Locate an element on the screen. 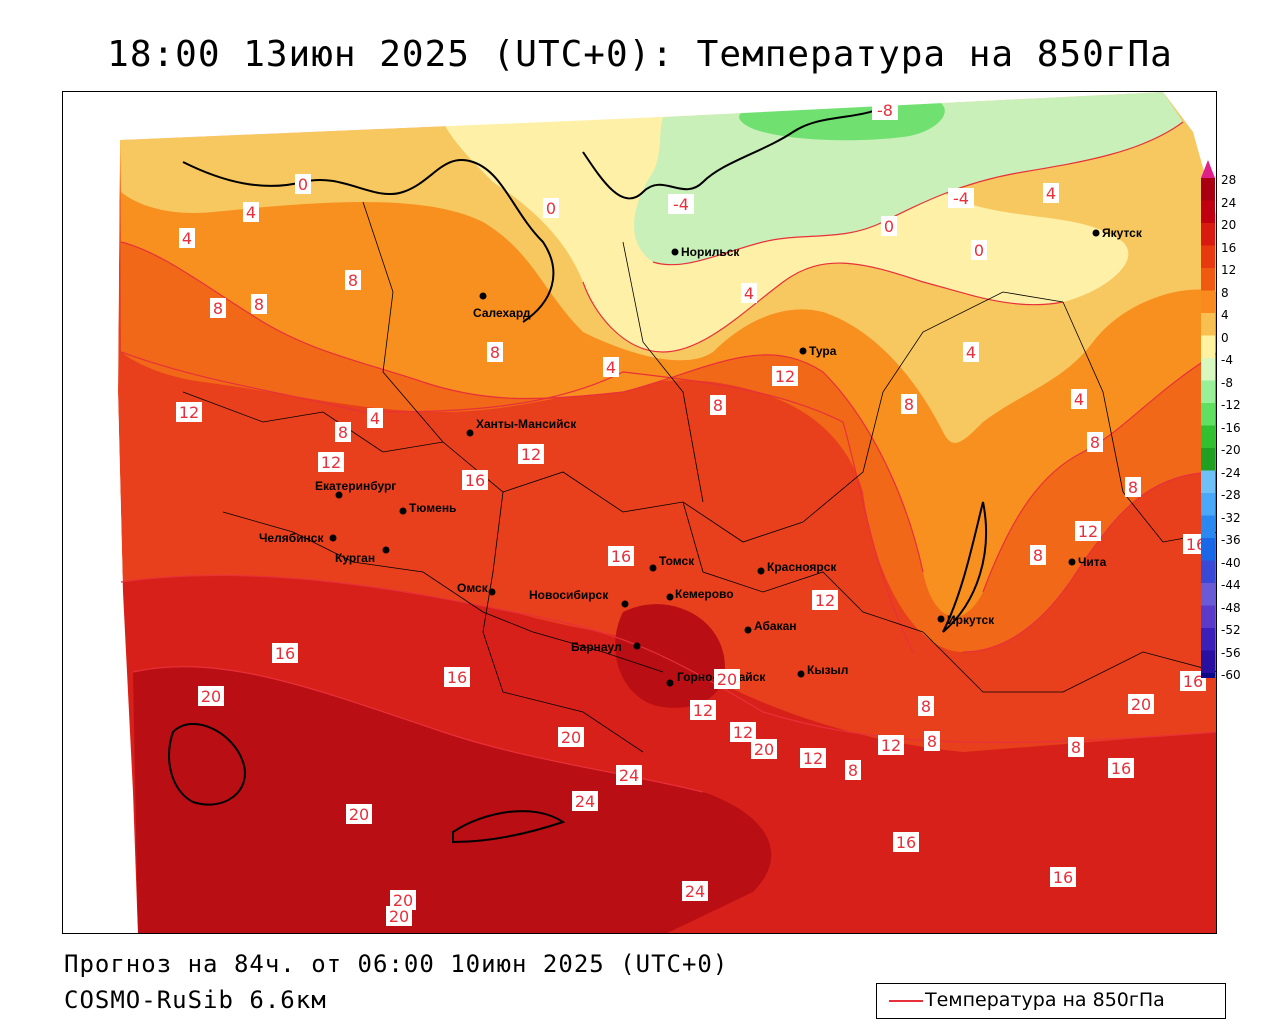  colorbar-tick-label: -16 is located at coordinates (1231, 427).